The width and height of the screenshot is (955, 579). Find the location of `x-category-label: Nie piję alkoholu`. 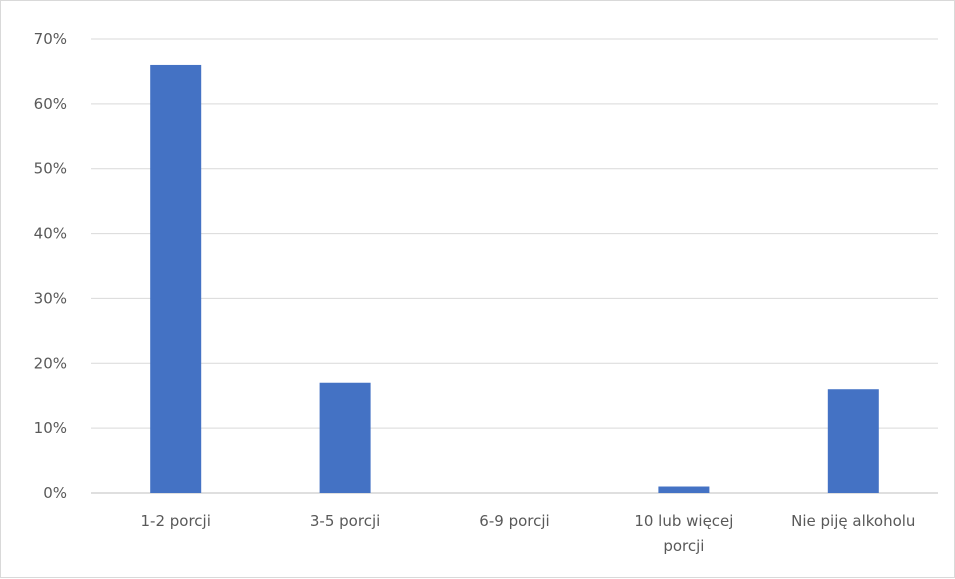

x-category-label: Nie piję alkoholu is located at coordinates (853, 521).